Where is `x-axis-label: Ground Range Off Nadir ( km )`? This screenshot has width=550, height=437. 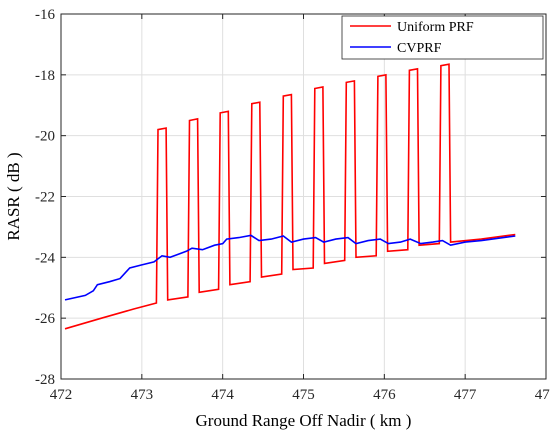 x-axis-label: Ground Range Off Nadir ( km ) is located at coordinates (304, 420).